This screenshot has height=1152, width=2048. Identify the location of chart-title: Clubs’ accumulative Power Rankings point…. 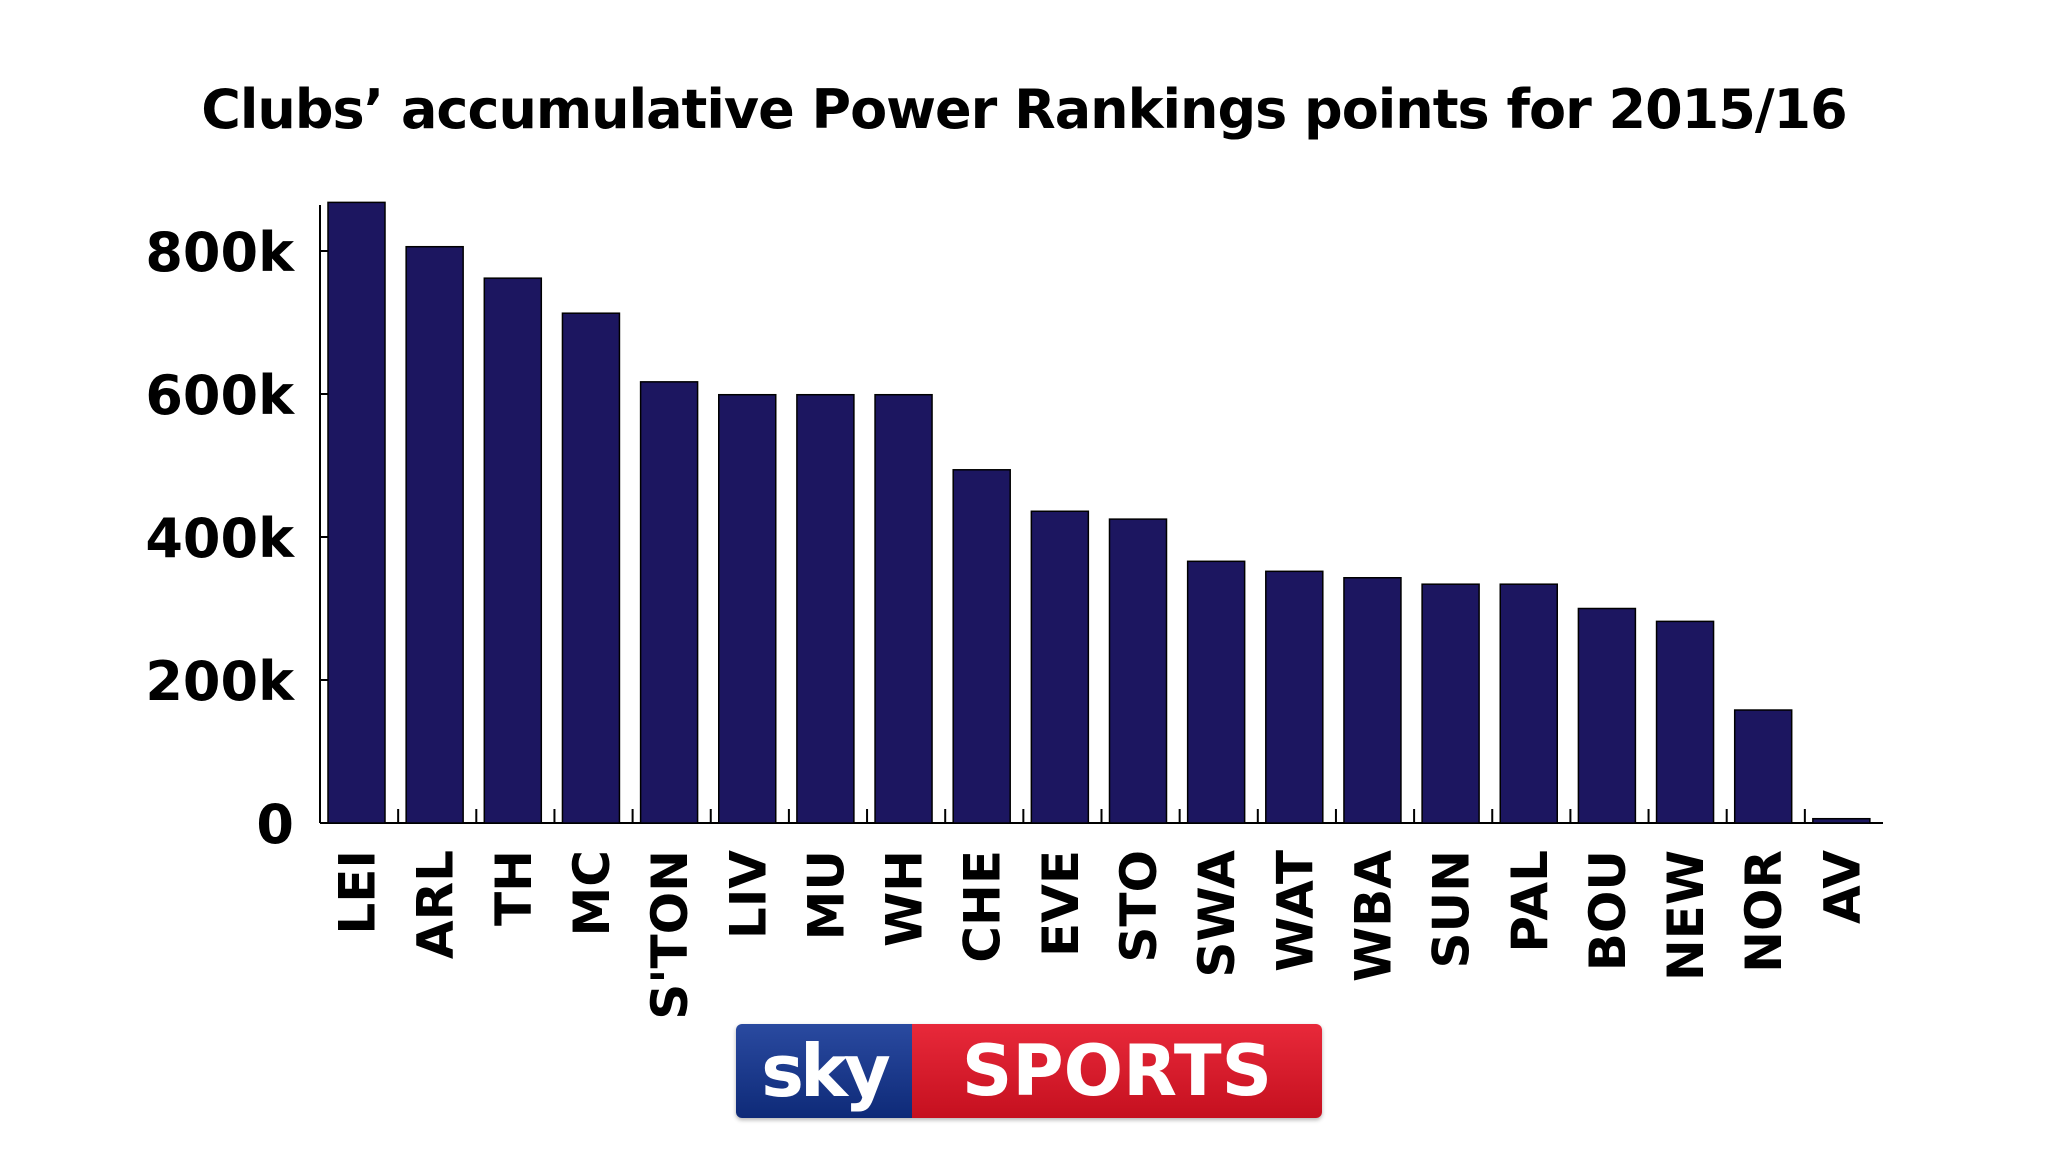
(1024, 109).